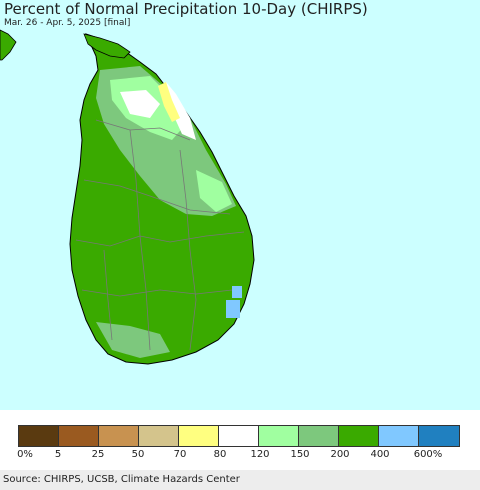 Image resolution: width=480 pixels, height=490 pixels. What do you see at coordinates (98, 454) in the screenshot?
I see `legend-tick-label: 25` at bounding box center [98, 454].